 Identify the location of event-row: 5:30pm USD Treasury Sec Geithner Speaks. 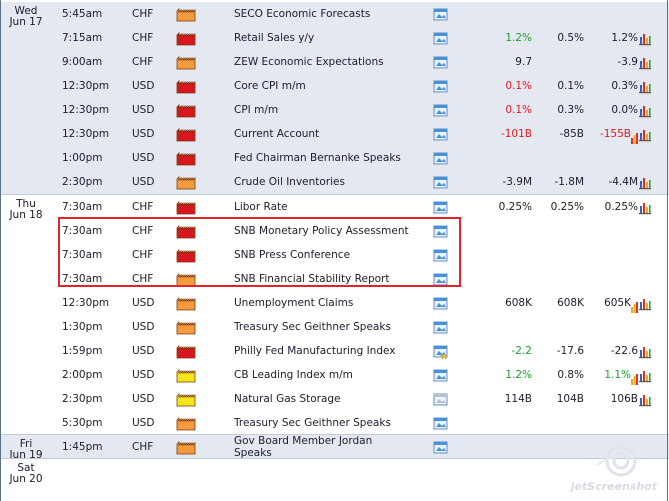
(359, 423).